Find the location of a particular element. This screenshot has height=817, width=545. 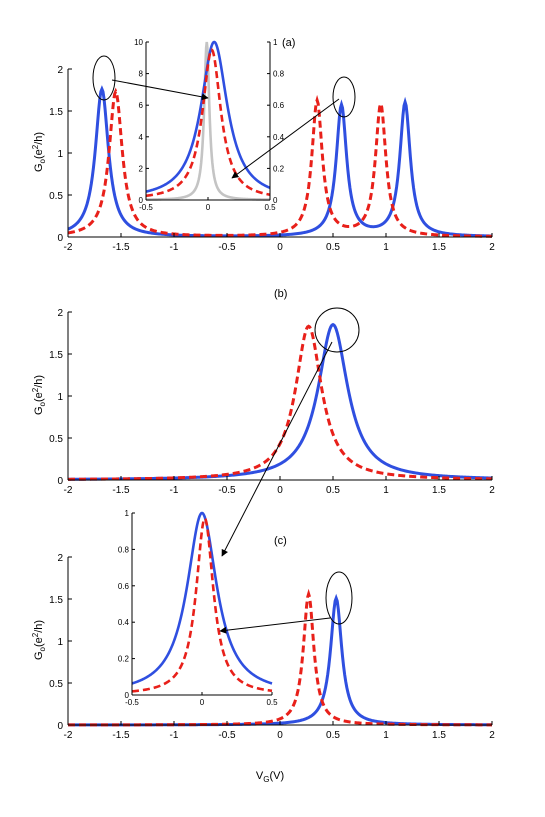

xlabel: VG(V) is located at coordinates (270, 777).